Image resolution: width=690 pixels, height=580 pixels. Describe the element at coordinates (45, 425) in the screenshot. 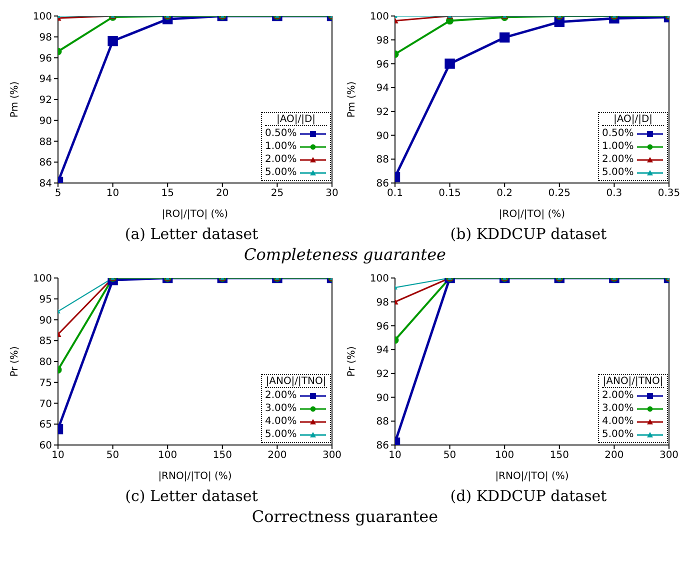

I see `y-tick-label: 65` at that location.